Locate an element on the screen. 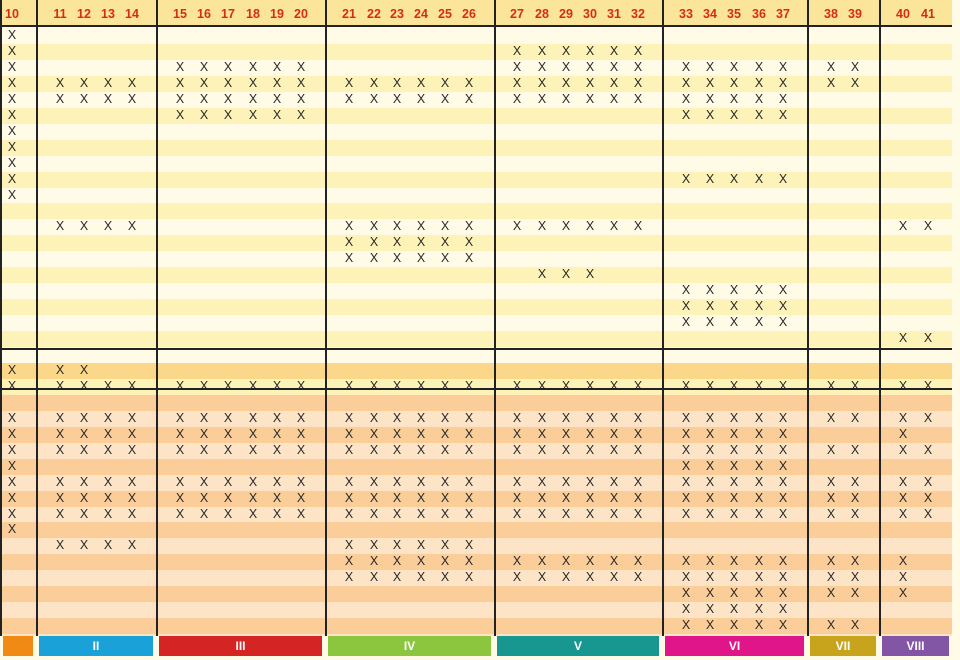  group-tab: VIII is located at coordinates (915, 646).